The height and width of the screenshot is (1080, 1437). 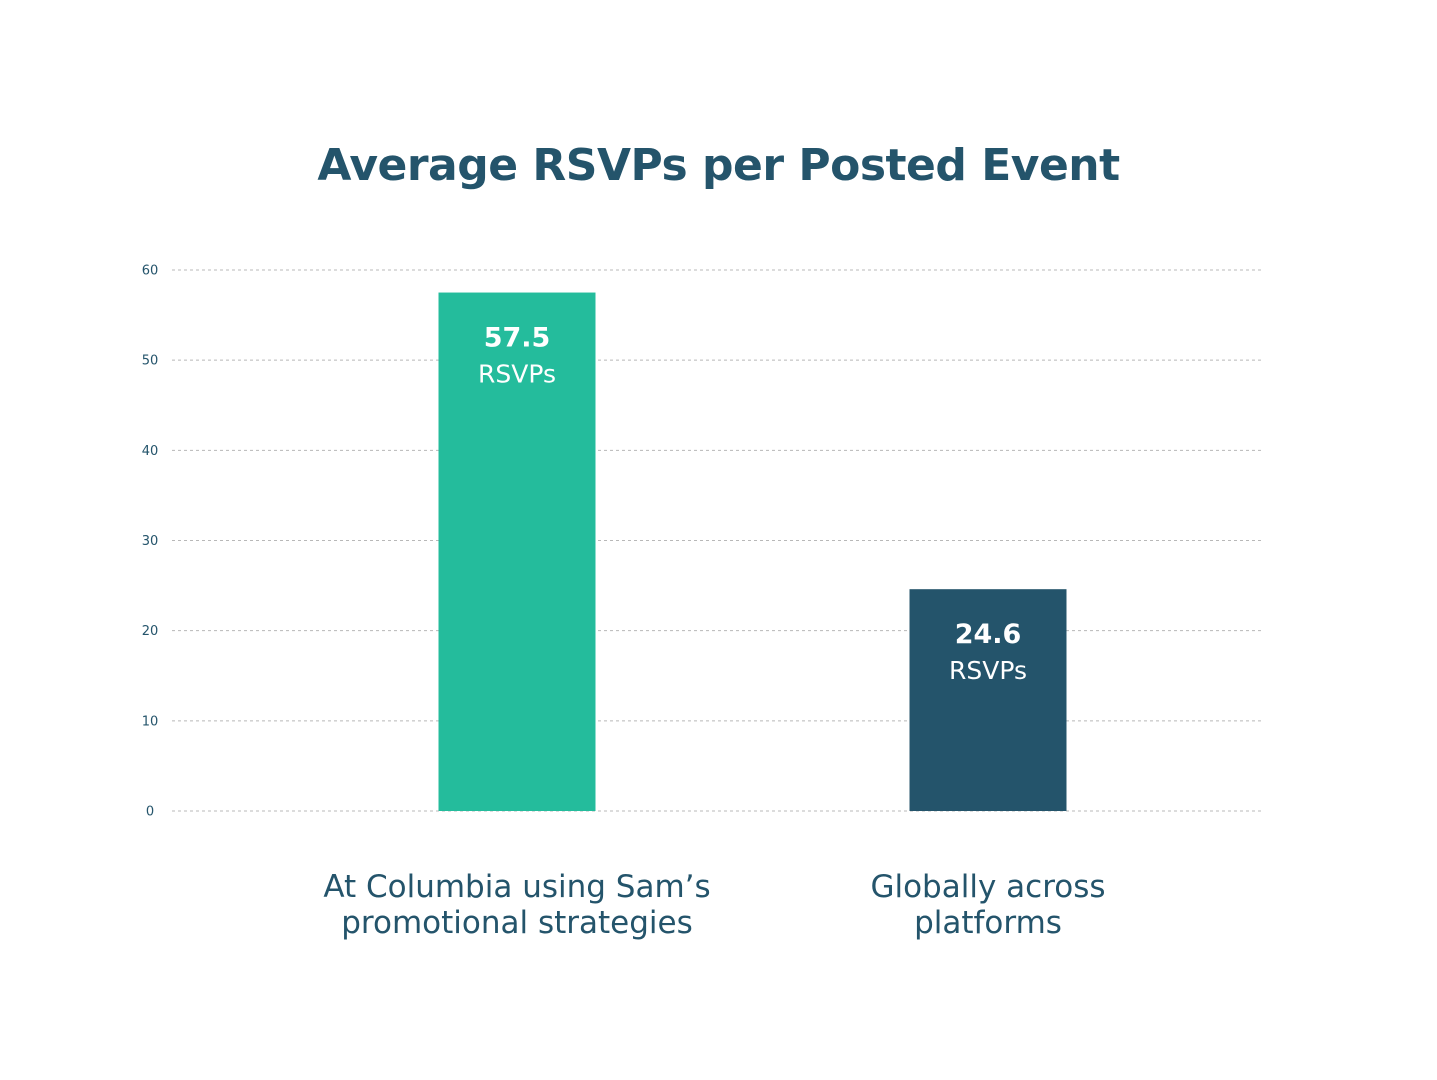 I want to click on bar-unit-label-2: RSVPs, so click(x=988, y=670).